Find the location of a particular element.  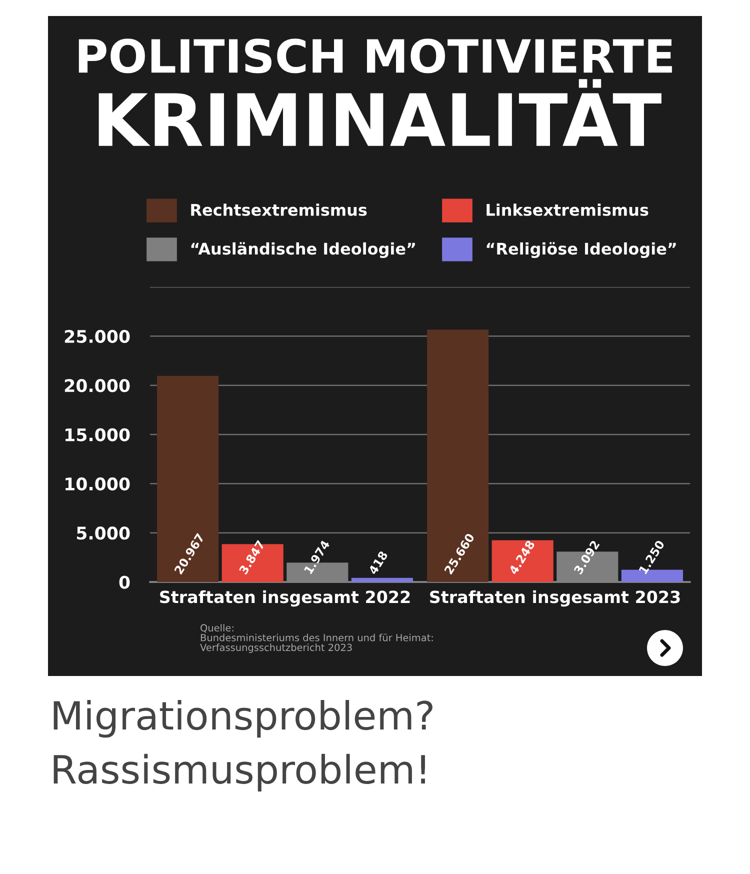

y-tick-label: 0 is located at coordinates (124, 582).